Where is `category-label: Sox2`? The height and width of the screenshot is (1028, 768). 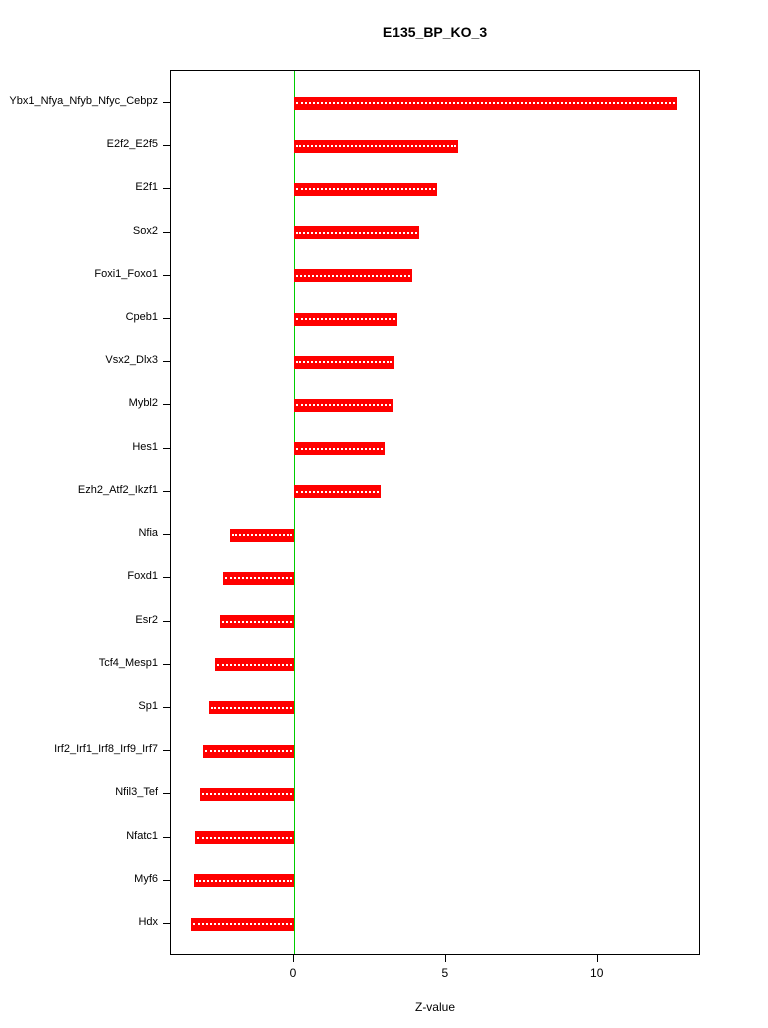 category-label: Sox2 is located at coordinates (145, 230).